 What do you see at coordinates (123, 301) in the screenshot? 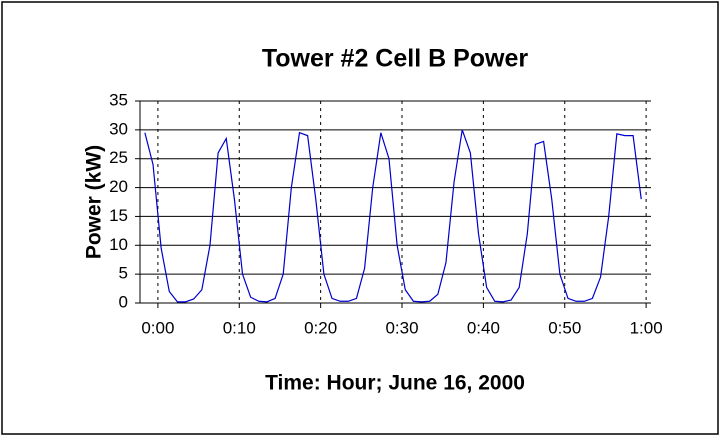
I see `y-tick-label: 0` at bounding box center [123, 301].